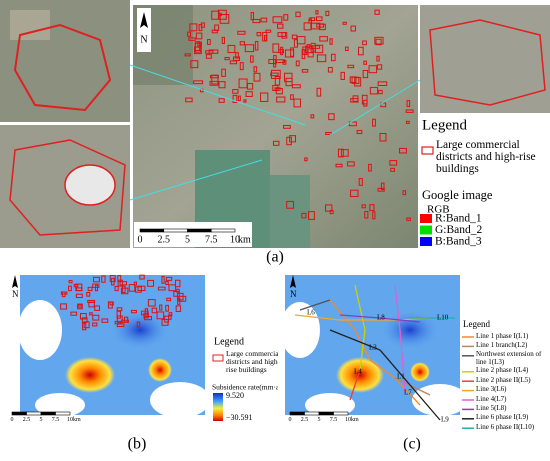 The height and width of the screenshot is (461, 550). Describe the element at coordinates (412, 444) in the screenshot. I see `caption: (c)` at that location.